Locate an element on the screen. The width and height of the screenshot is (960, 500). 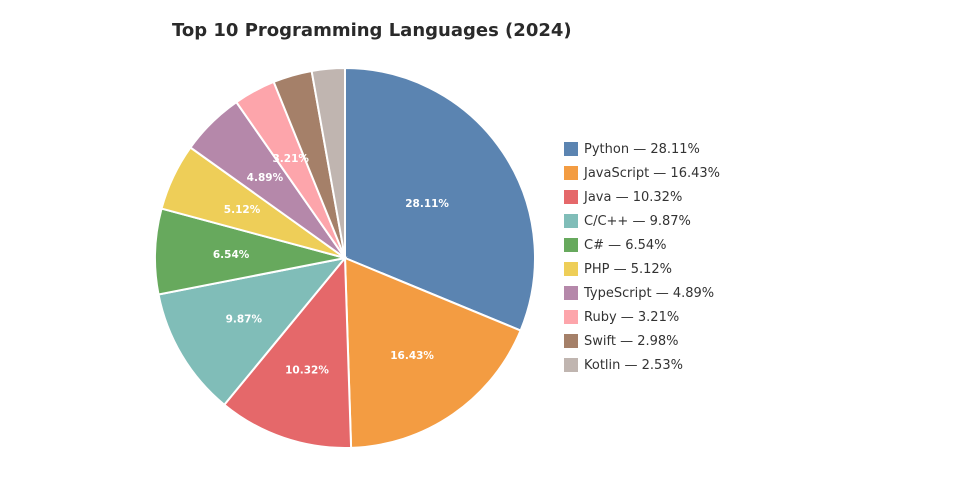
legend-label: Python — 28.11% is located at coordinates (642, 149).